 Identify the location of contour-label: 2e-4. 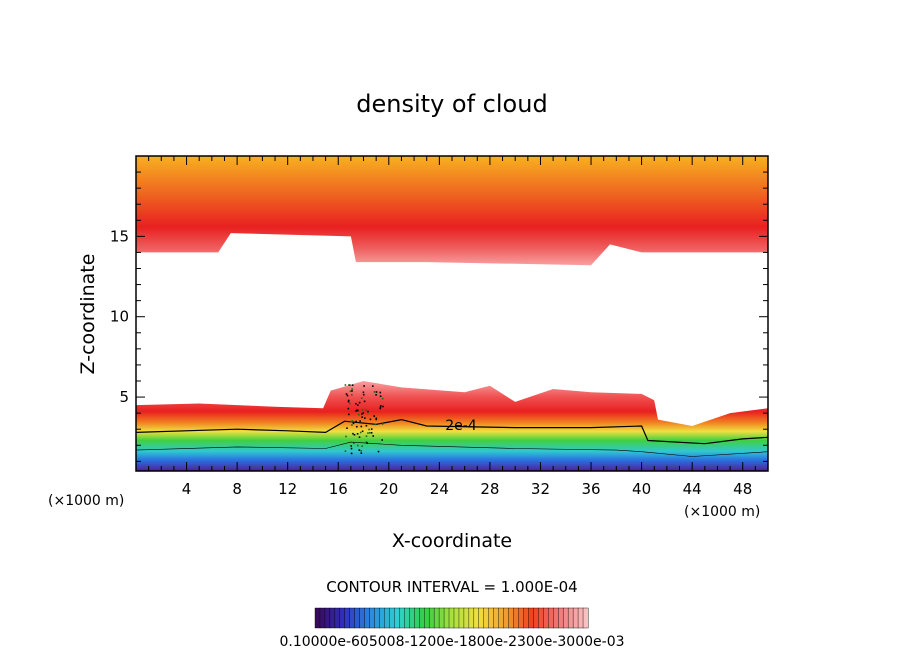
(461, 426).